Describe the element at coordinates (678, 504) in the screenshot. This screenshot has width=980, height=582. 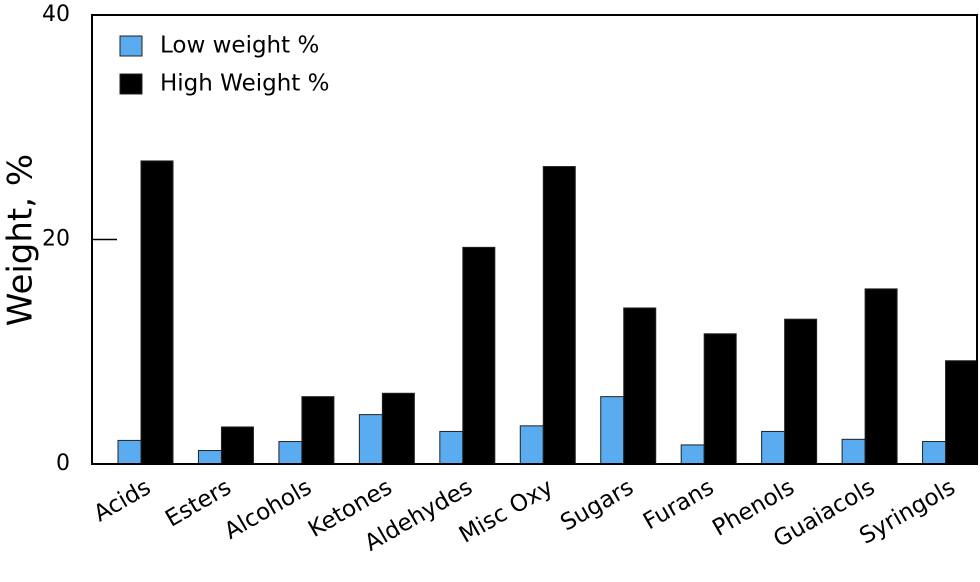
I see `x-tick-label: Furans` at that location.